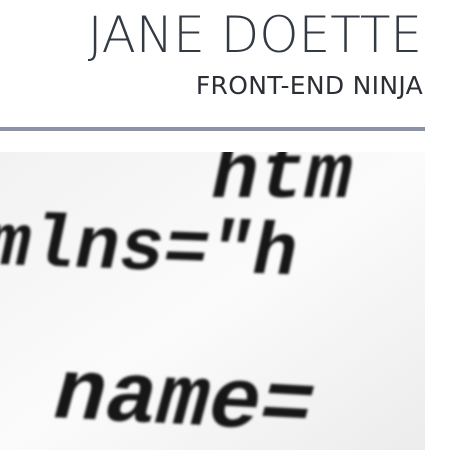 This screenshot has width=450, height=450. What do you see at coordinates (153, 250) in the screenshot?
I see `code-text: mlns="h` at bounding box center [153, 250].